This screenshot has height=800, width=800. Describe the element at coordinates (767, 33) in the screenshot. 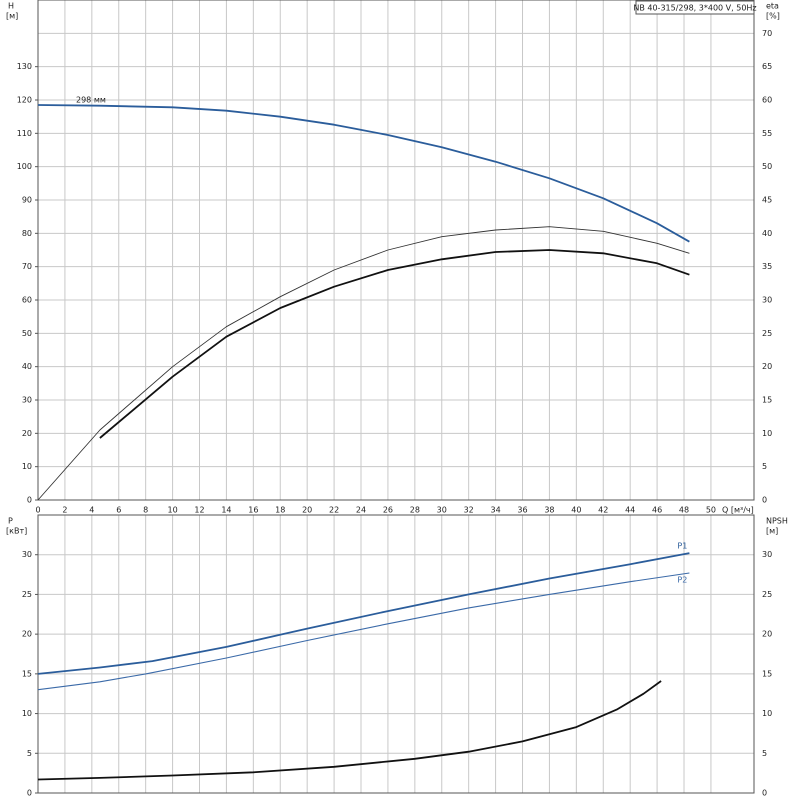

I see `y2-tick-label: 70` at that location.